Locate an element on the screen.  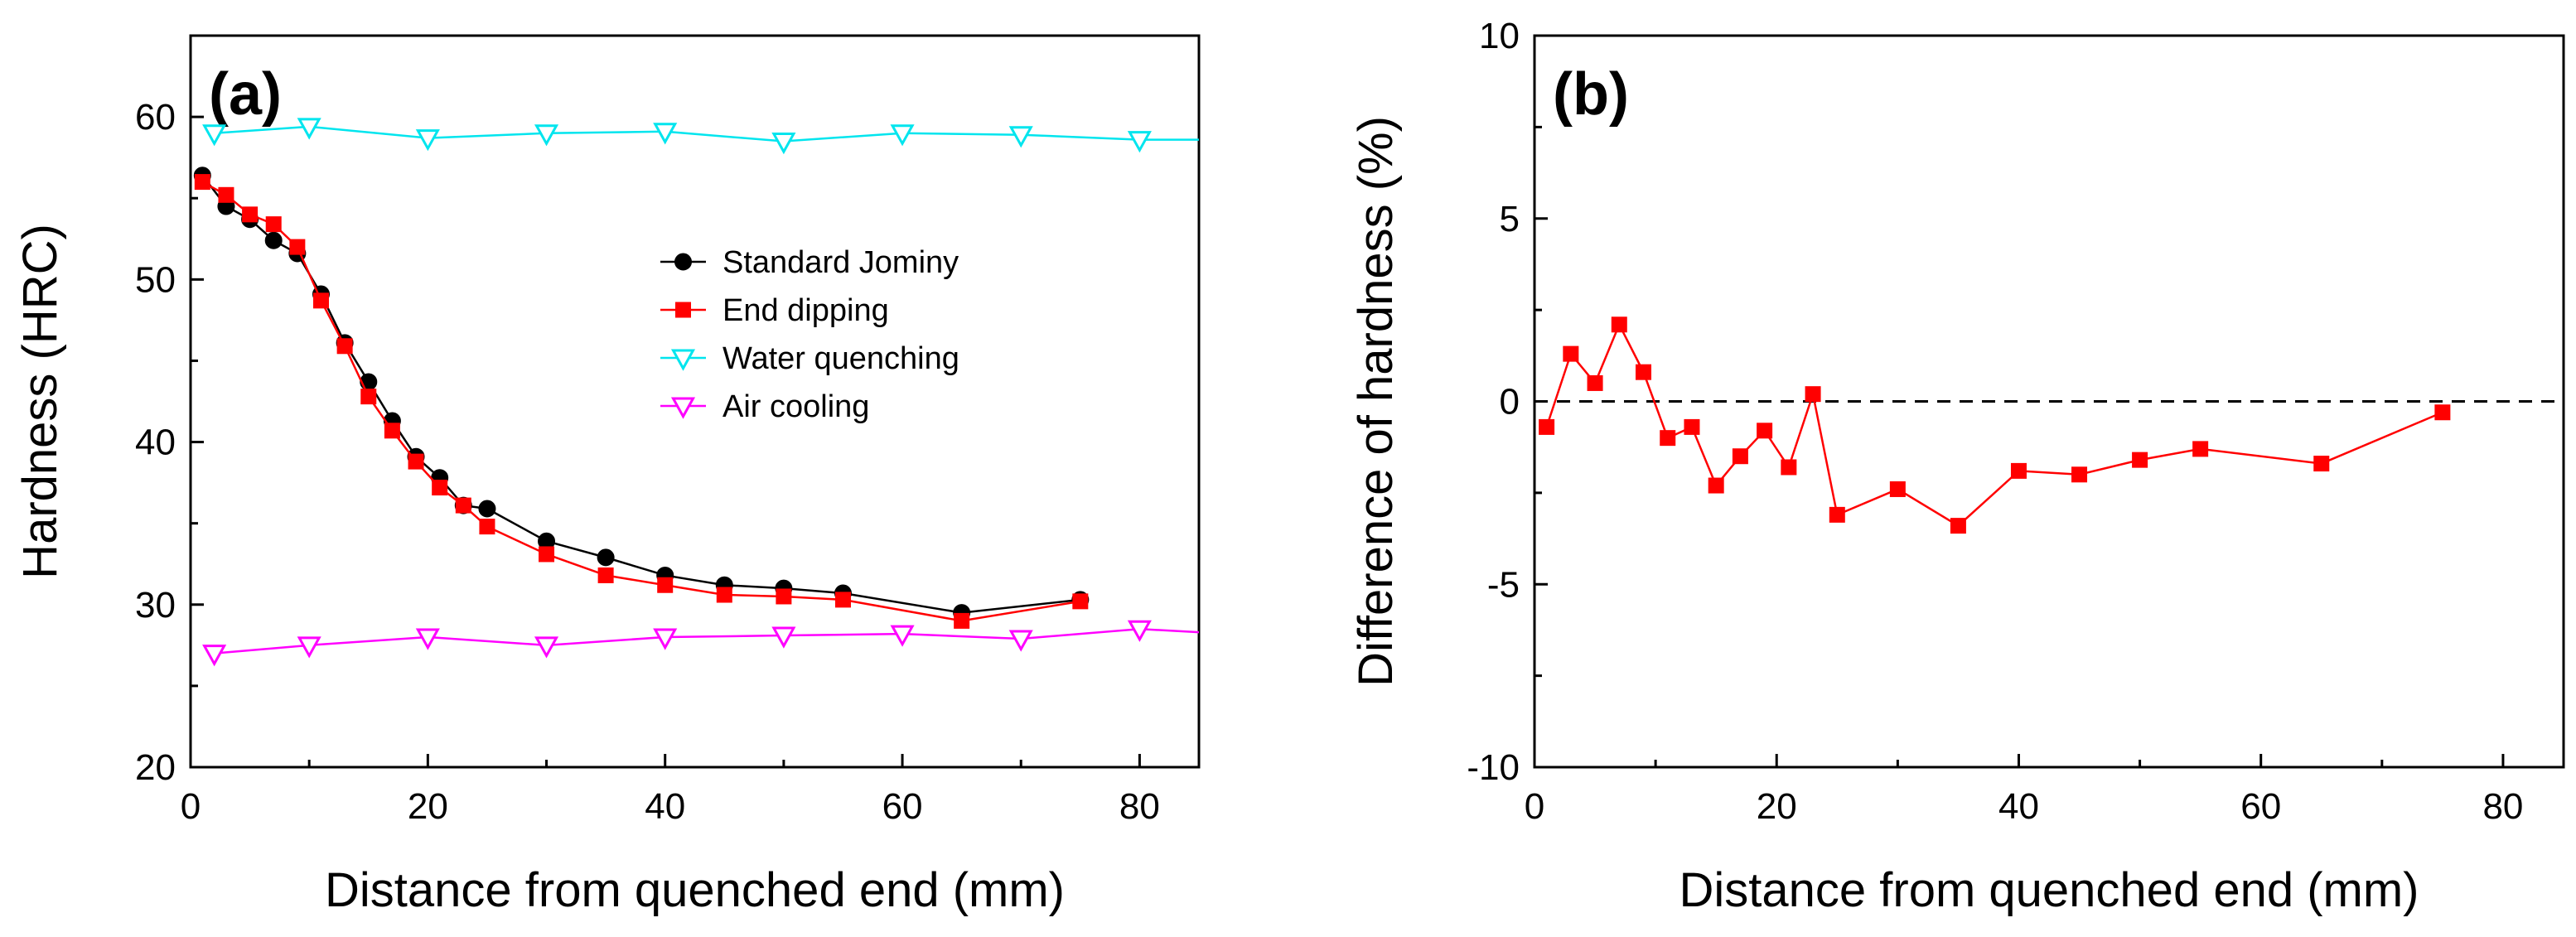
series-water-quenching is located at coordinates (700, 136).